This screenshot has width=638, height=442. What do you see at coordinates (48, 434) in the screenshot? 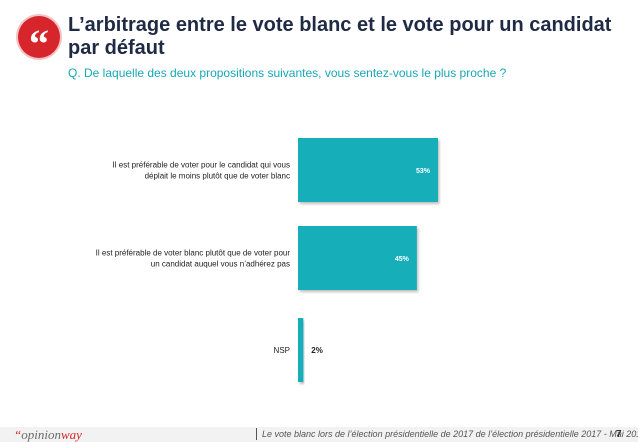
I see `opinionway-logo: “opinionway` at bounding box center [48, 434].